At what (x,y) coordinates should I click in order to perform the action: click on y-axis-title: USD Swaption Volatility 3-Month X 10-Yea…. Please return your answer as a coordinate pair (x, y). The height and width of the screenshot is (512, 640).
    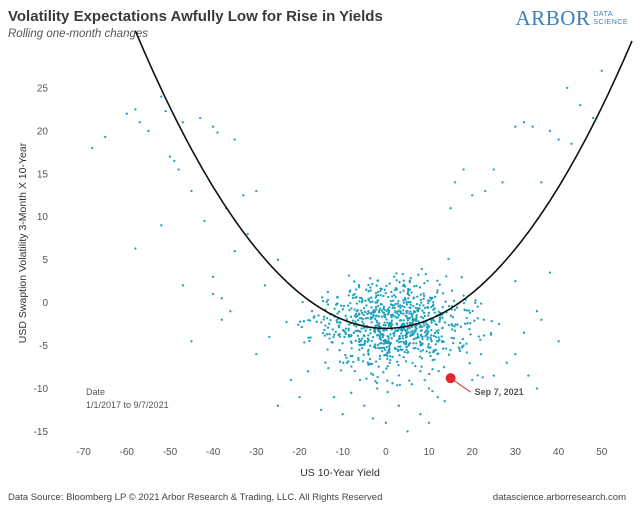
    Looking at the image, I should click on (23, 242).